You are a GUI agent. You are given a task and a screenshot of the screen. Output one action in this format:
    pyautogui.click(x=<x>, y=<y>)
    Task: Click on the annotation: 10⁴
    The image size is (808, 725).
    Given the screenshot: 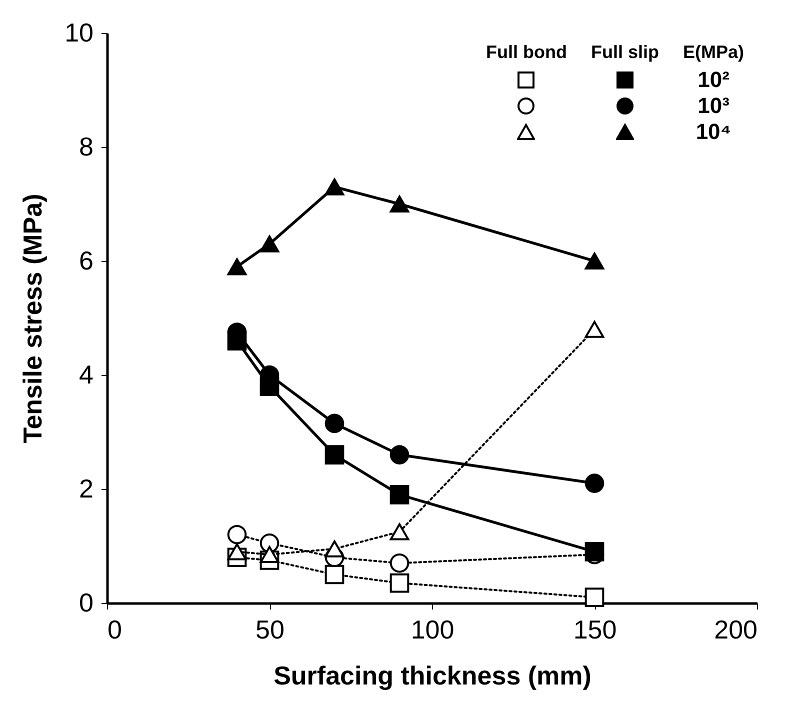 What is the action you would take?
    pyautogui.click(x=713, y=132)
    